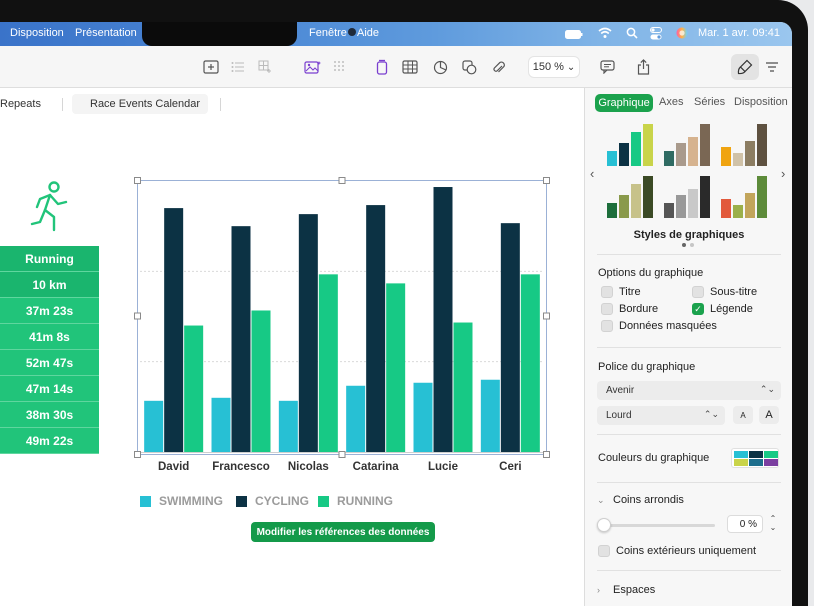 This screenshot has height=606, width=814. What do you see at coordinates (761, 102) in the screenshot?
I see `tab-arrangement: Disposition` at bounding box center [761, 102].